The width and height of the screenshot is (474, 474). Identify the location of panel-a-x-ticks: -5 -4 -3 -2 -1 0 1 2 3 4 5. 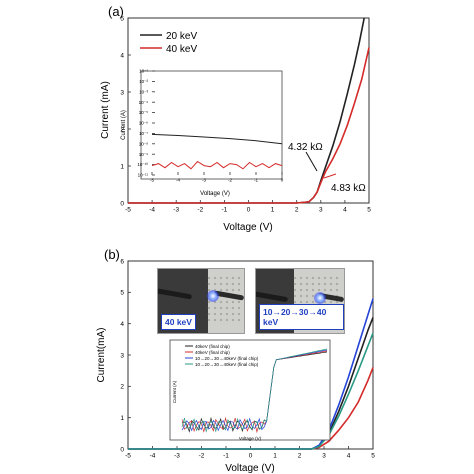
(248, 207).